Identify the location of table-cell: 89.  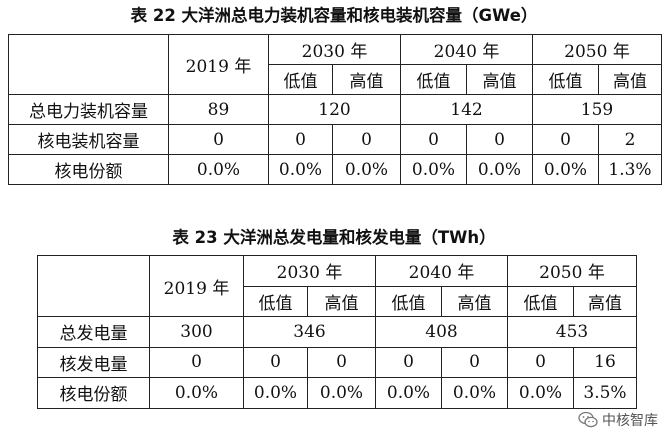
(218, 109).